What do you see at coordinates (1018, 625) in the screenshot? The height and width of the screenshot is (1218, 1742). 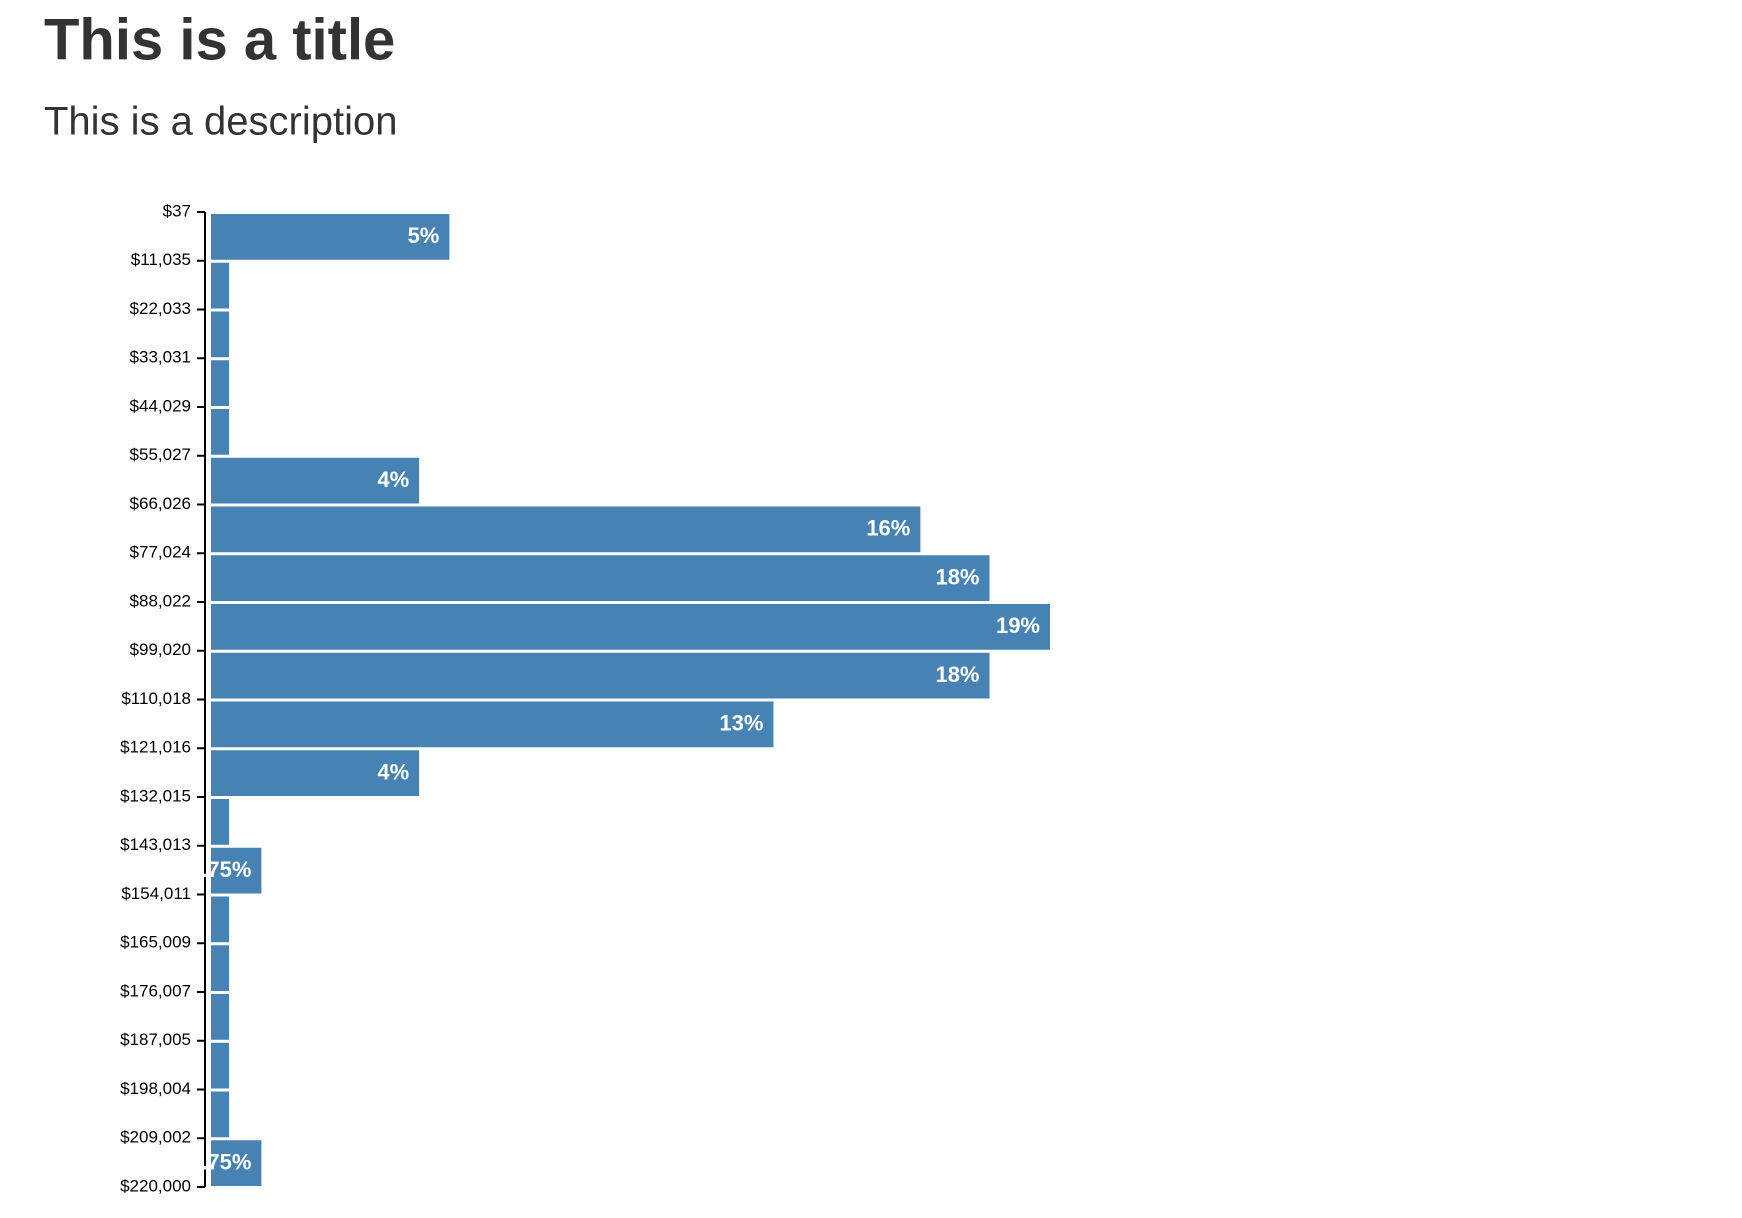 I see `value-label: 19%` at bounding box center [1018, 625].